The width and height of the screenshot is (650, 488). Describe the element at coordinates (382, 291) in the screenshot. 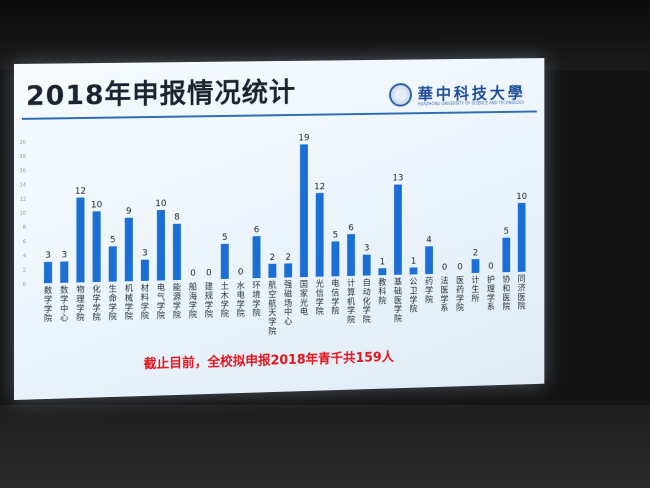

I see `x-tick-label: 教科院` at that location.